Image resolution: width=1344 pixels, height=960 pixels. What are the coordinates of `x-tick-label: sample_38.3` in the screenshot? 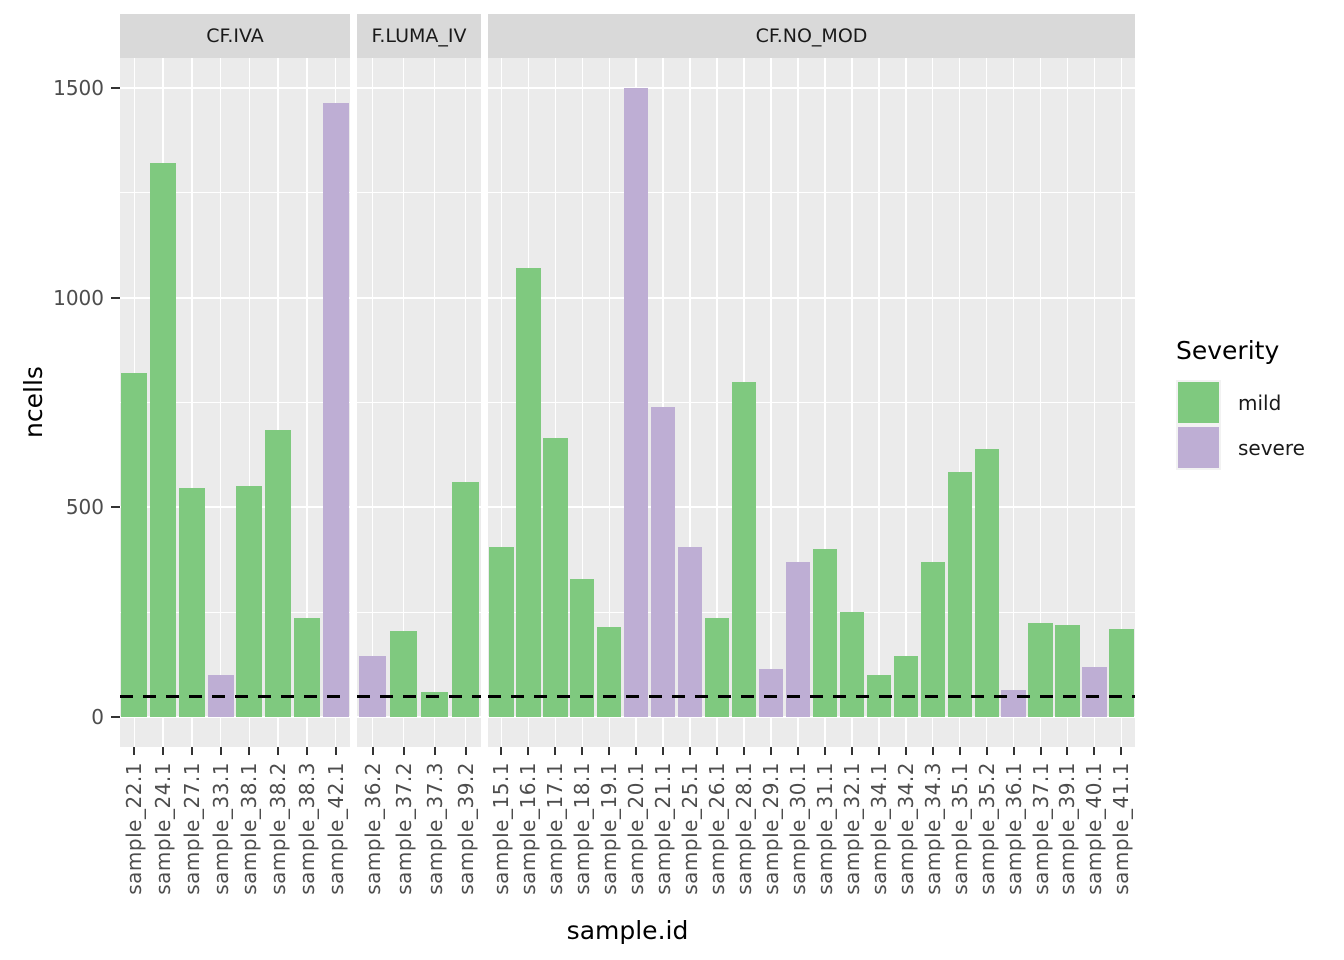 It's located at (306, 828).